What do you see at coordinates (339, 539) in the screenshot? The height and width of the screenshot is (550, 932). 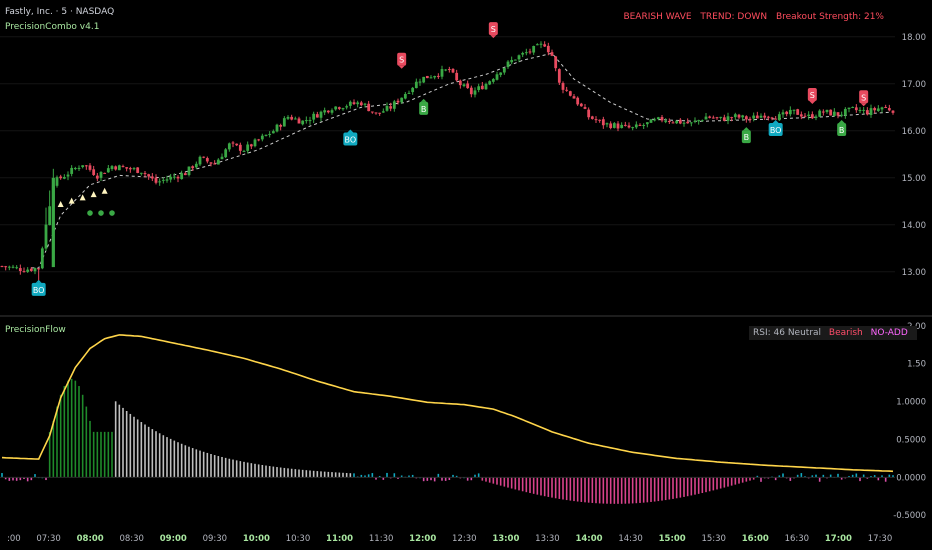 I see `time-tick-label: 11:00` at bounding box center [339, 539].